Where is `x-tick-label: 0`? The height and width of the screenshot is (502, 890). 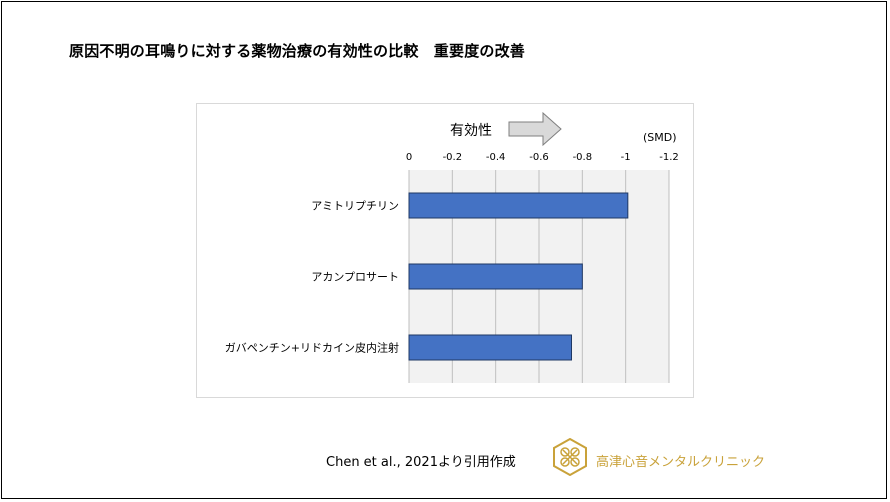 x-tick-label: 0 is located at coordinates (409, 157).